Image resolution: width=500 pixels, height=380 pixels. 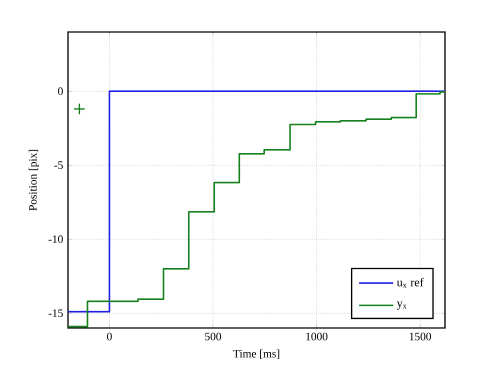 What do you see at coordinates (58, 165) in the screenshot?
I see `y-tick-label: -5` at bounding box center [58, 165].